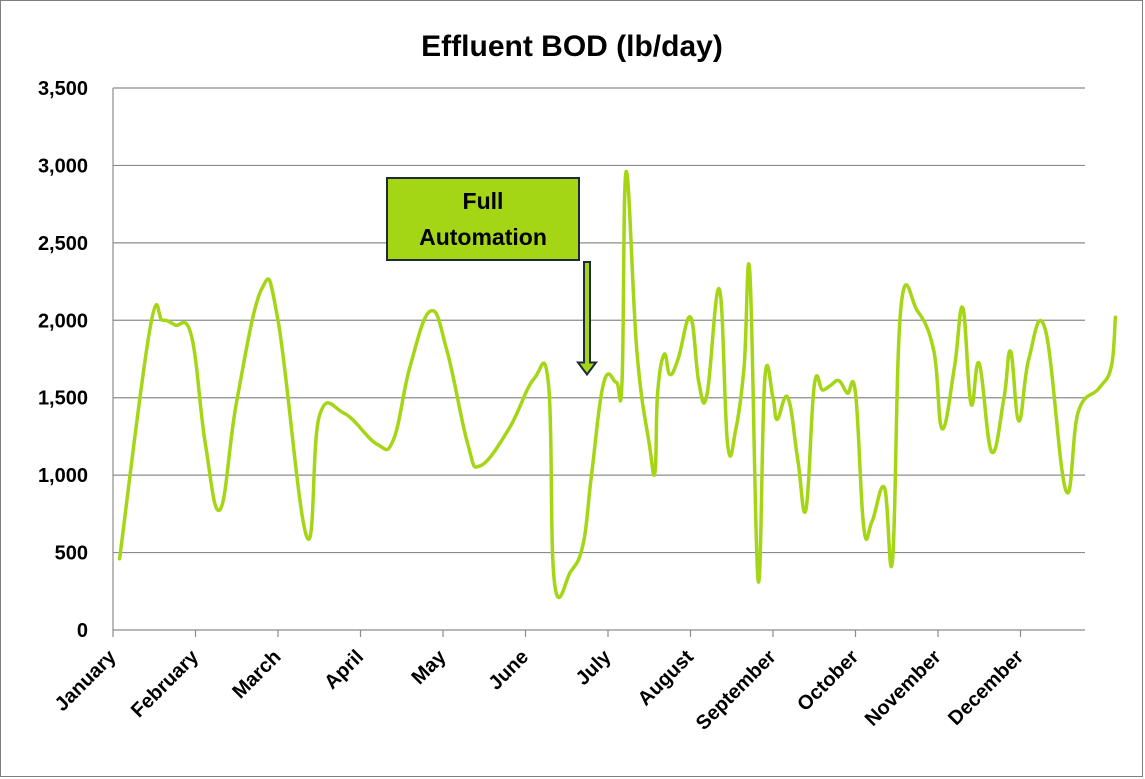  Describe the element at coordinates (594, 667) in the screenshot. I see `x-tick-label: July` at that location.